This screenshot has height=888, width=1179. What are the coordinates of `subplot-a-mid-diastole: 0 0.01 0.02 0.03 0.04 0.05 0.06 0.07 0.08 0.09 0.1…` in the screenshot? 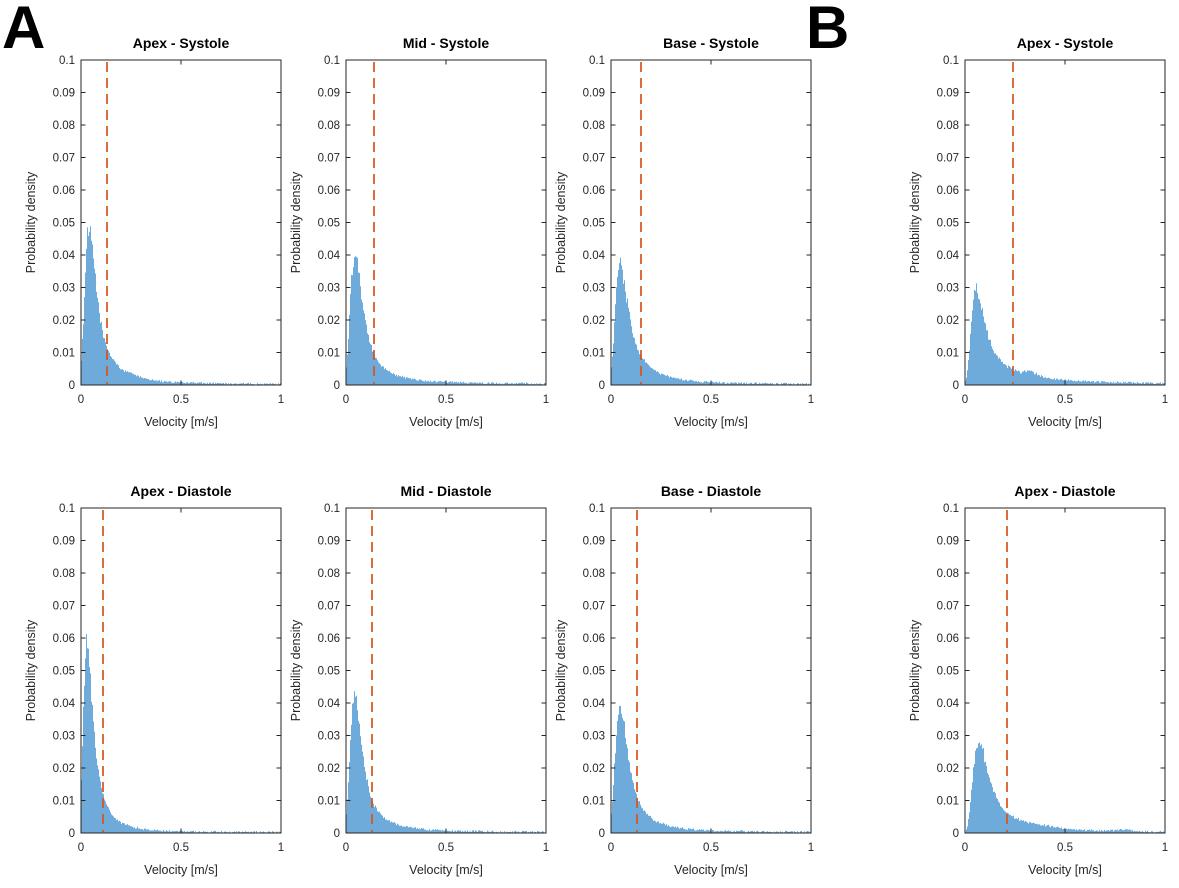 It's located at (418, 681).